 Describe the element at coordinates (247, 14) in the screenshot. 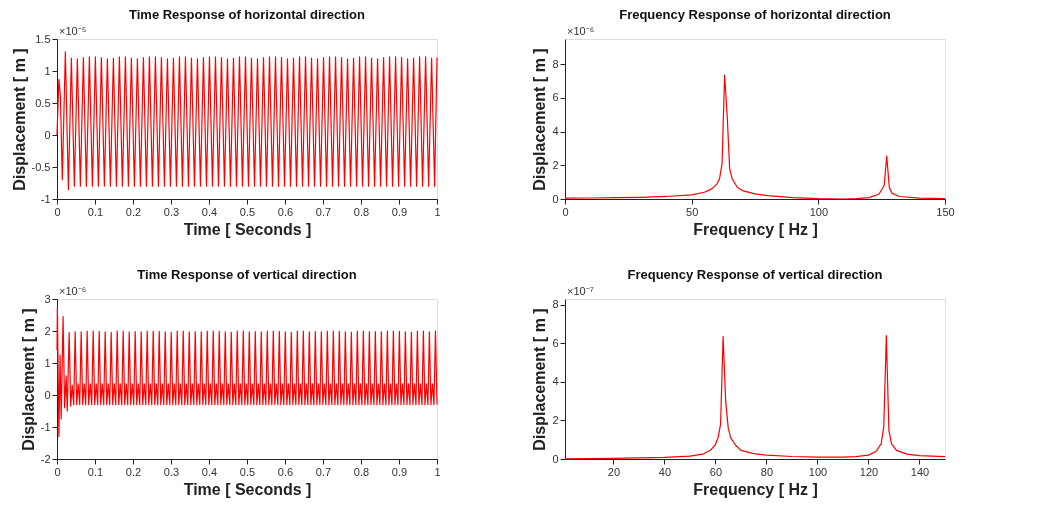

I see `chart-title: Time Response of horizontal direction` at that location.